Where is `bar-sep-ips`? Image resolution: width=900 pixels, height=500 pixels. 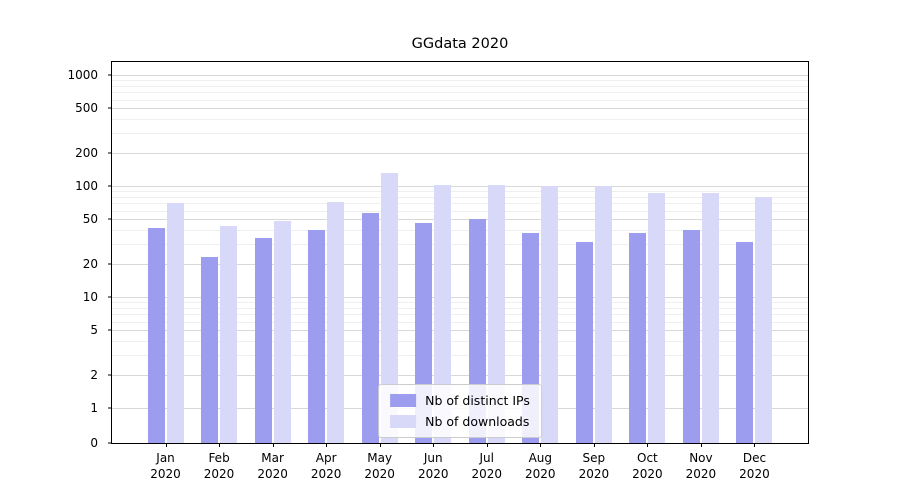
bar-sep-ips is located at coordinates (584, 342).